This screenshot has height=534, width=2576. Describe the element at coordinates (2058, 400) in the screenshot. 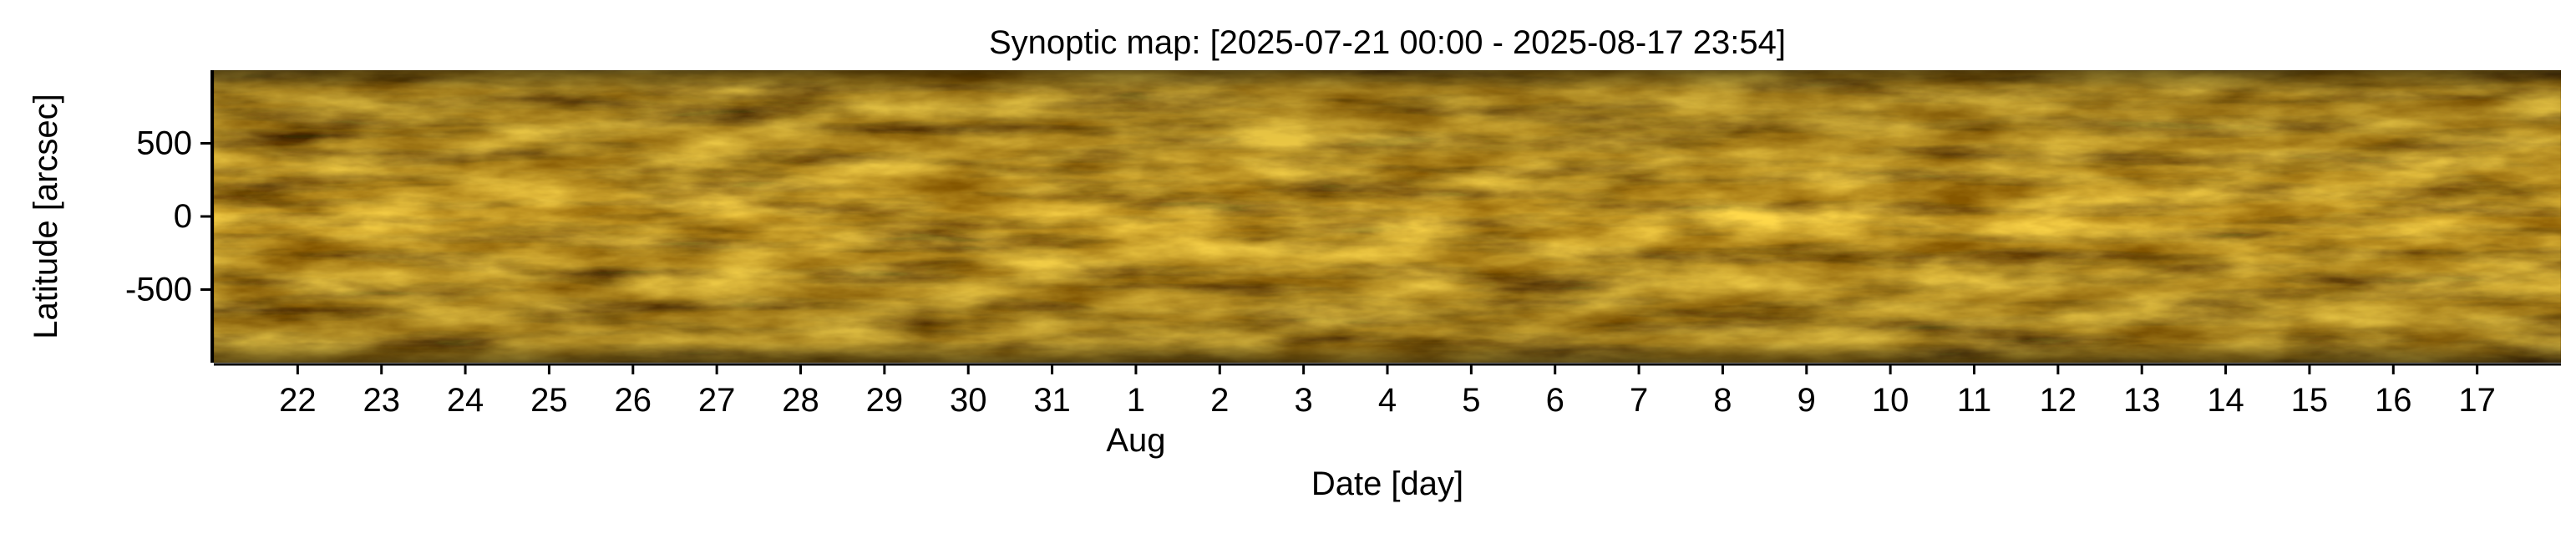

I see `x-tick-label: 12` at that location.